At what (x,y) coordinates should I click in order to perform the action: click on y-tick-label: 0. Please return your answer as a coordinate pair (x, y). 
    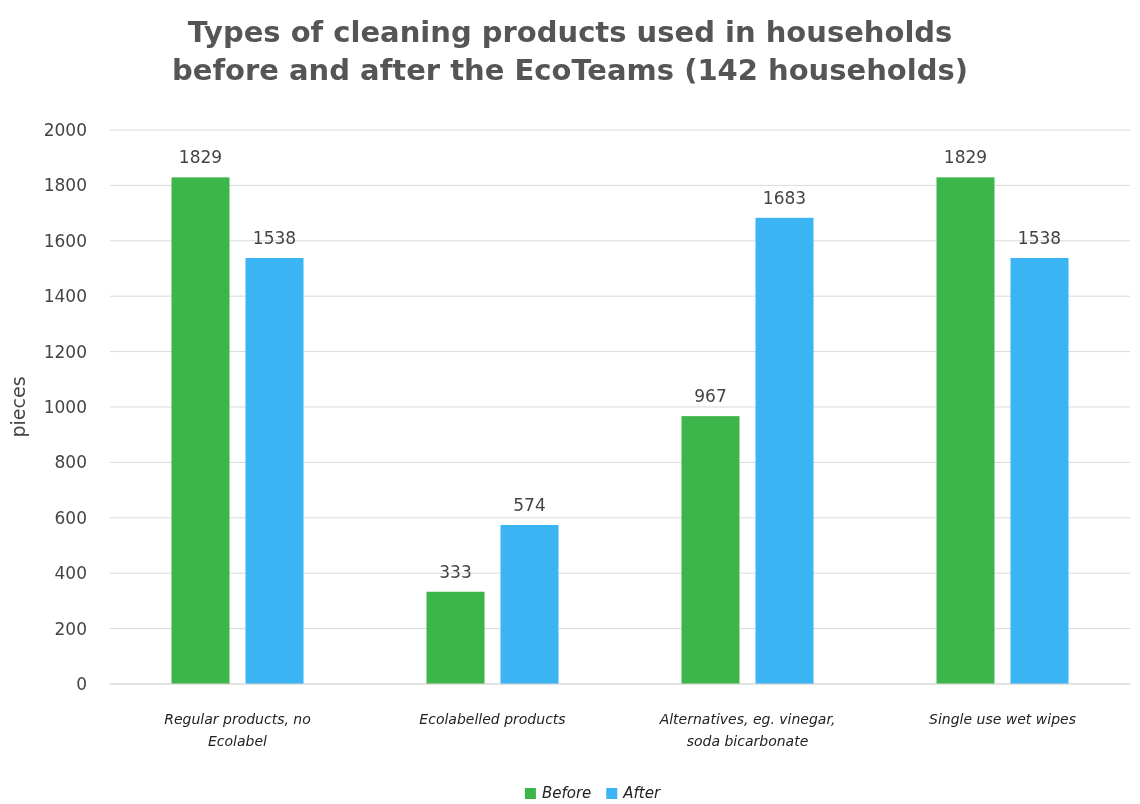
    Looking at the image, I should click on (81, 683).